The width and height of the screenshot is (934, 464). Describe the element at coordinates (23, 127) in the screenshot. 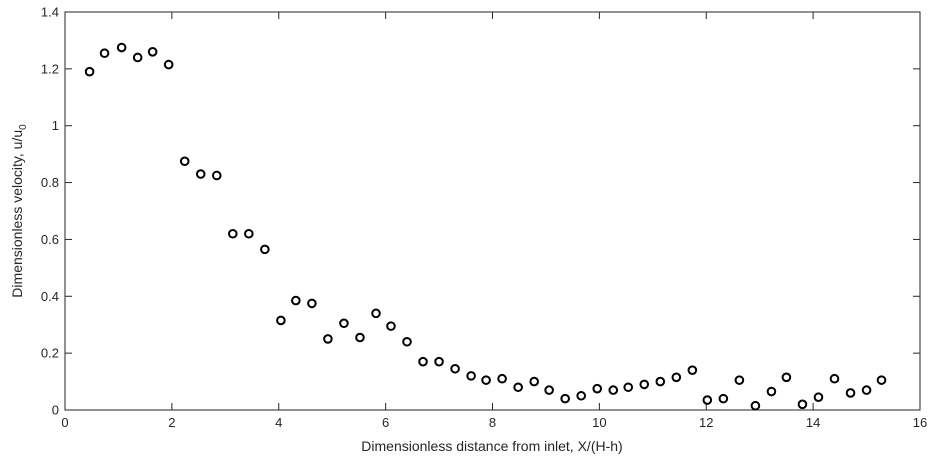

I see `y-axis-title-subscript: 0` at that location.